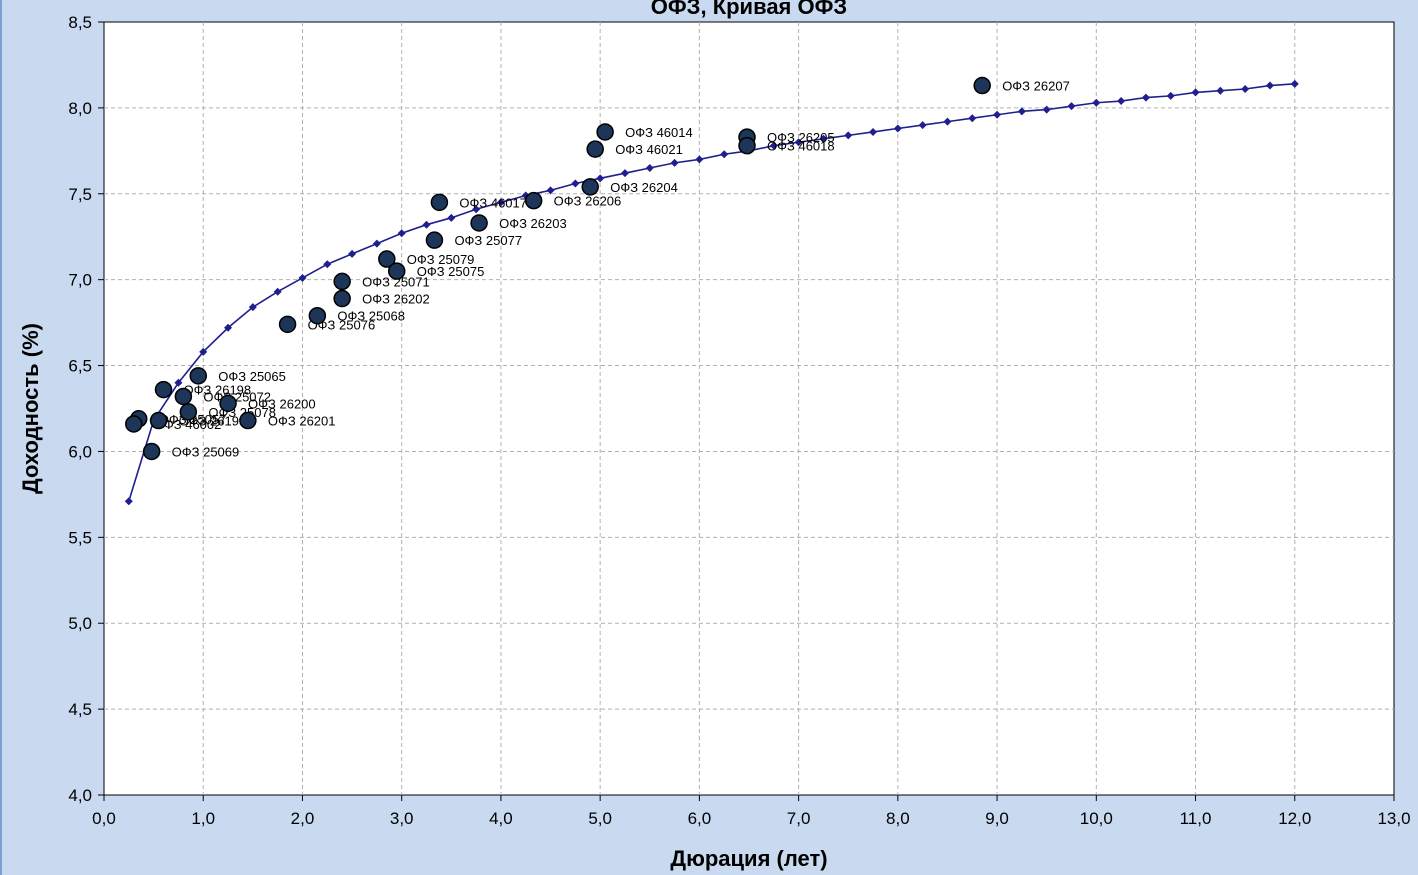 The width and height of the screenshot is (1418, 875). What do you see at coordinates (700, 818) in the screenshot?
I see `x-tick-label: 6,0` at bounding box center [700, 818].